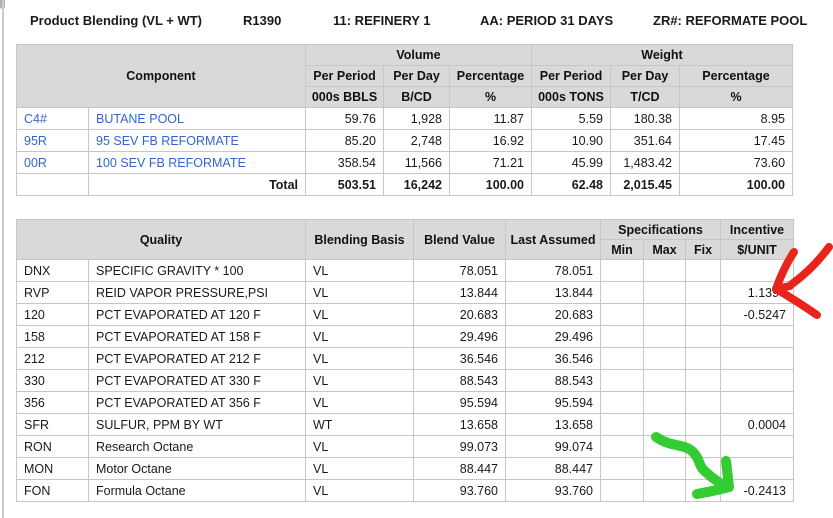 The height and width of the screenshot is (518, 833). Describe the element at coordinates (344, 118) in the screenshot. I see `volume-per-period: 59.76` at that location.